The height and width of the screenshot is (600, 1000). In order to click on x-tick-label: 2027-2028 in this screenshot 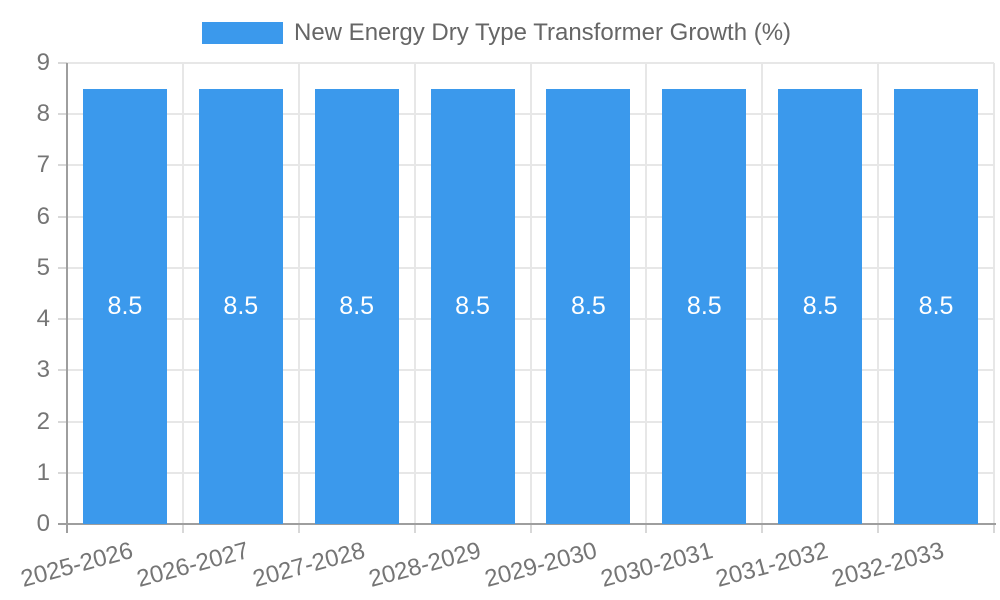, I will do `click(308, 565)`.